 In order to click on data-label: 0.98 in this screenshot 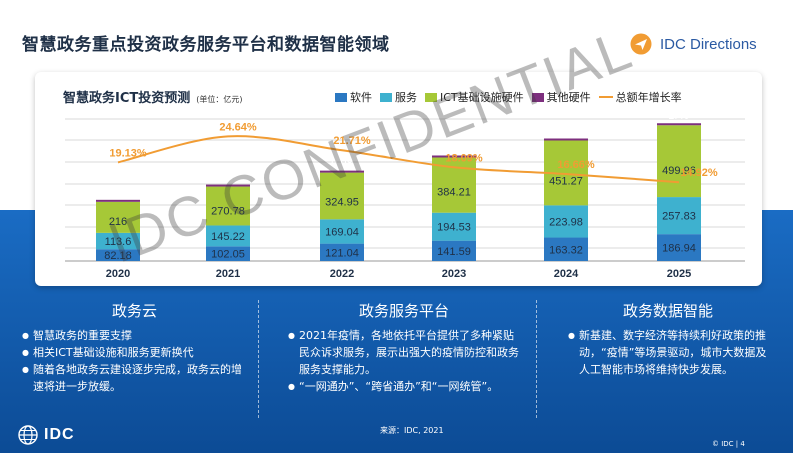, I will do `click(341, 164)`.